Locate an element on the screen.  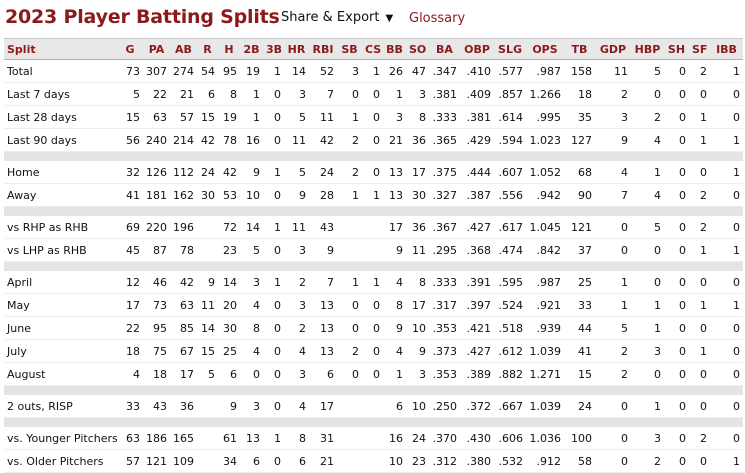
stat-cell-g: 45 is located at coordinates (130, 250).